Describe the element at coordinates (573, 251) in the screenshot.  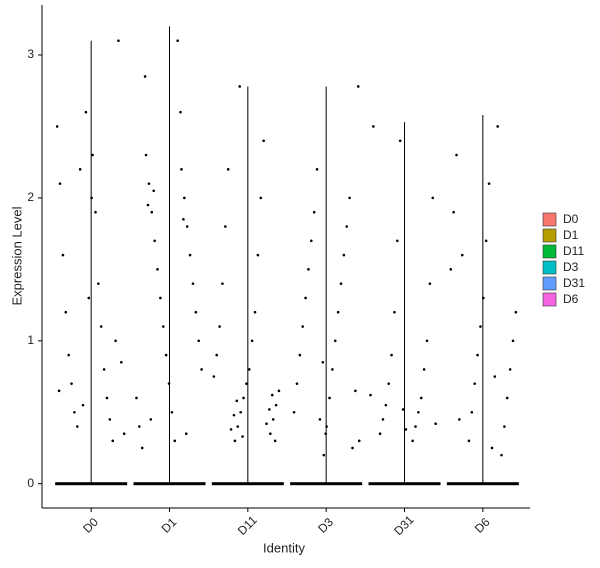
I see `legend-label: D11` at that location.